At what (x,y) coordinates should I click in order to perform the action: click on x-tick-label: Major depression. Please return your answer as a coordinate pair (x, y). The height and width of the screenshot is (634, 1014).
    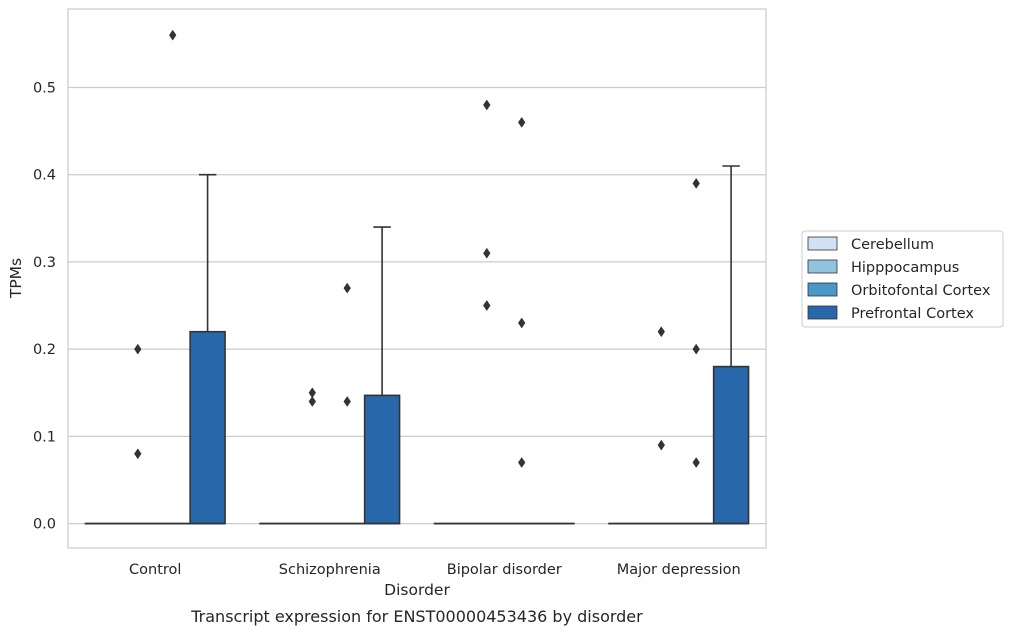
    Looking at the image, I should click on (679, 570).